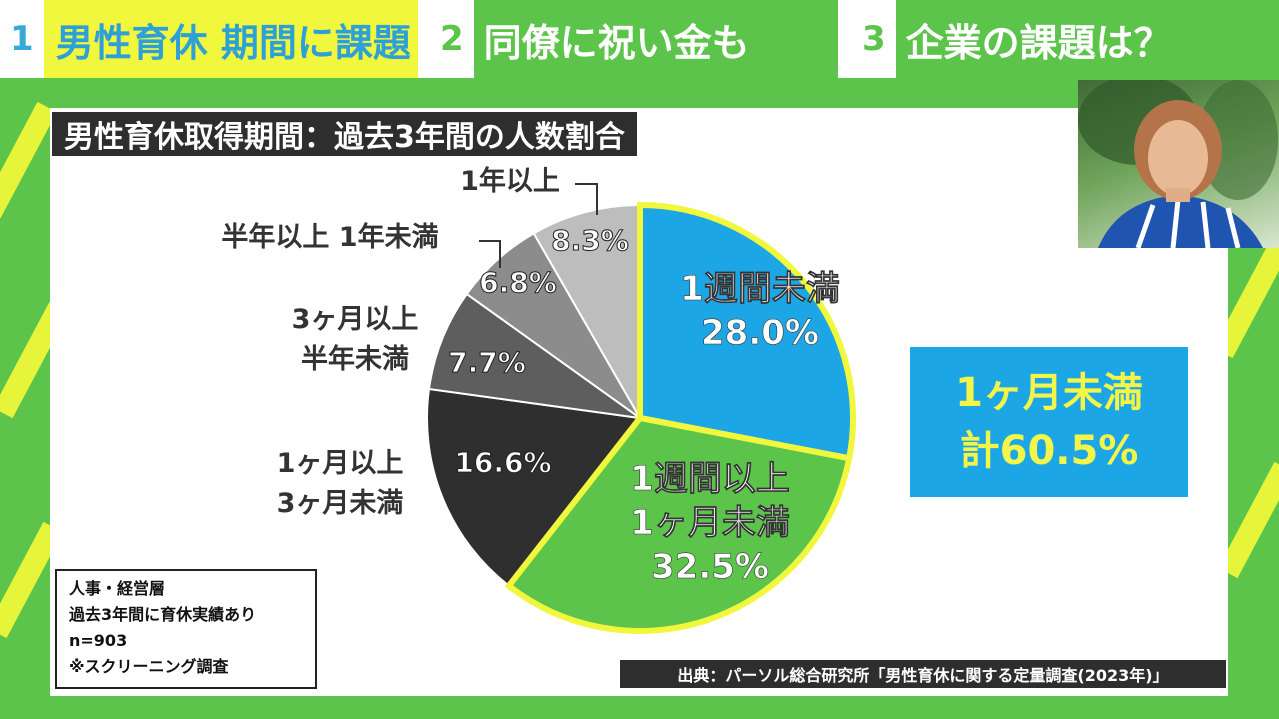  Describe the element at coordinates (344, 134) in the screenshot. I see `chart-title: 男性育休取得期間：過去3年間の人数割合` at that location.